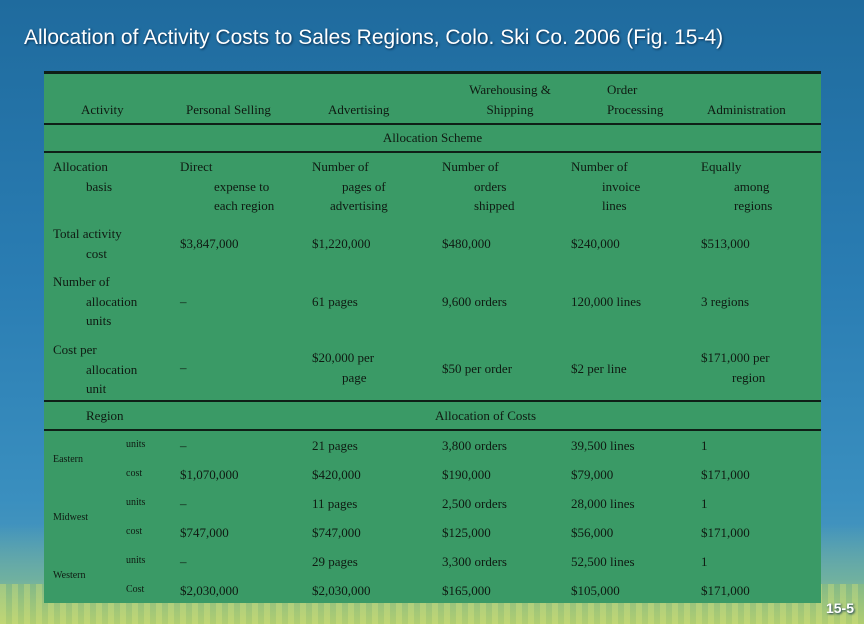 The image size is (864, 624). What do you see at coordinates (196, 166) in the screenshot?
I see `basis-ps-1: Direct` at bounding box center [196, 166].